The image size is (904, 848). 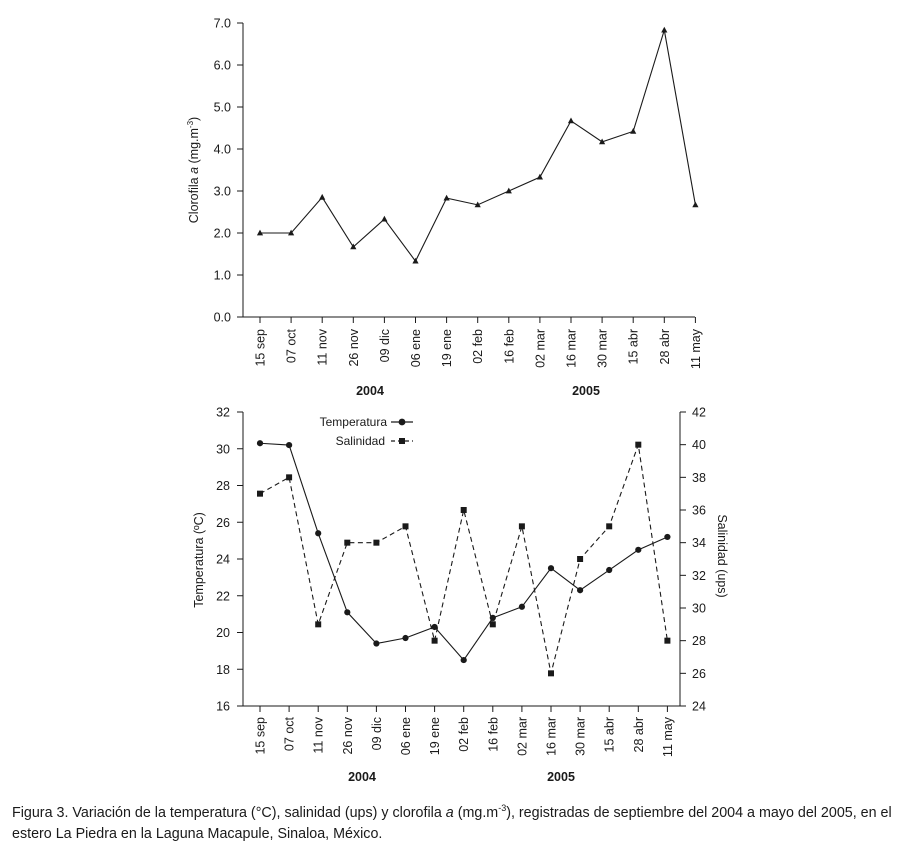 I want to click on bottom-x-tick-label: 30 mar, so click(x=581, y=736).